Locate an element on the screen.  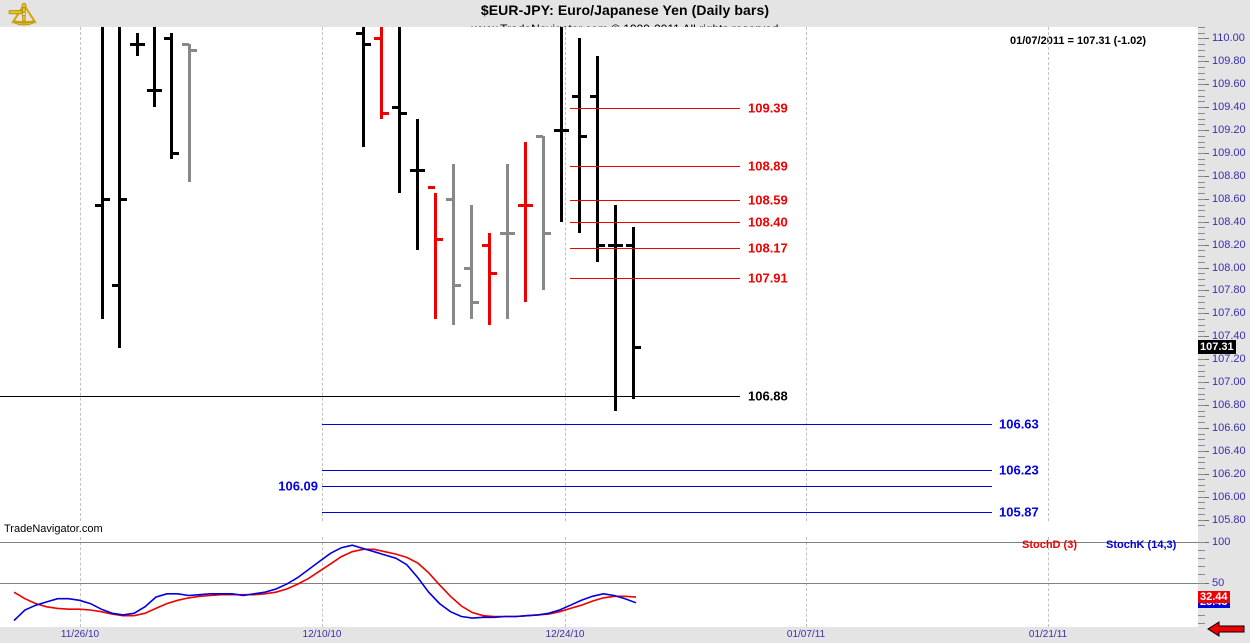
date-axis-label: 11/26/10 is located at coordinates (80, 634).